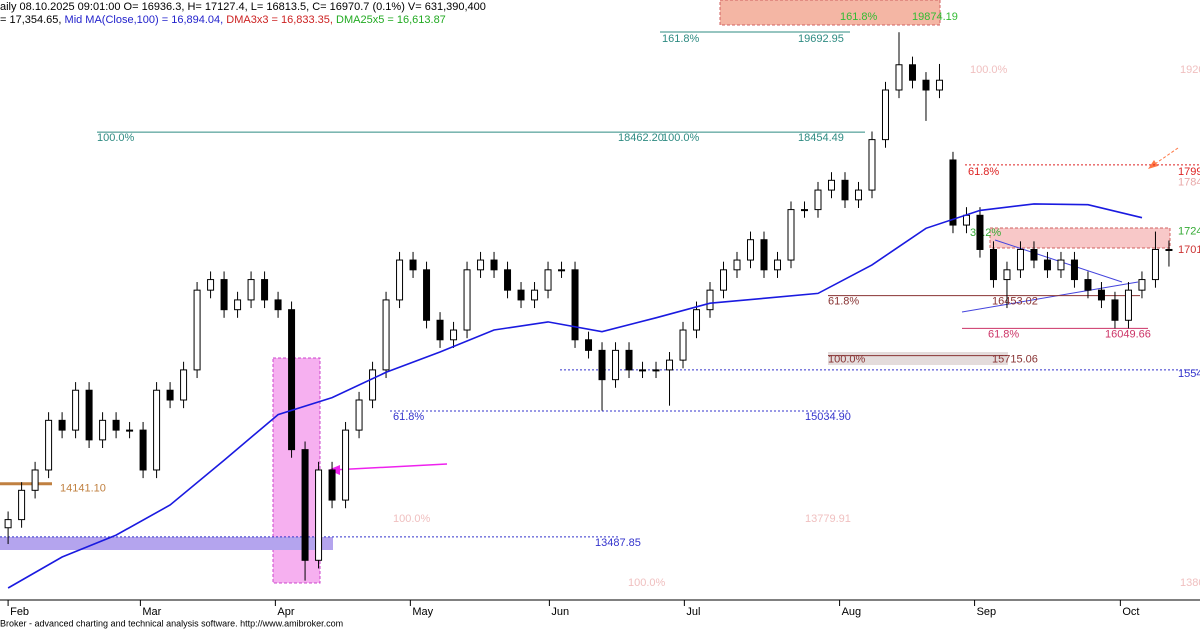  I want to click on level-label: 1724, so click(1189, 231).